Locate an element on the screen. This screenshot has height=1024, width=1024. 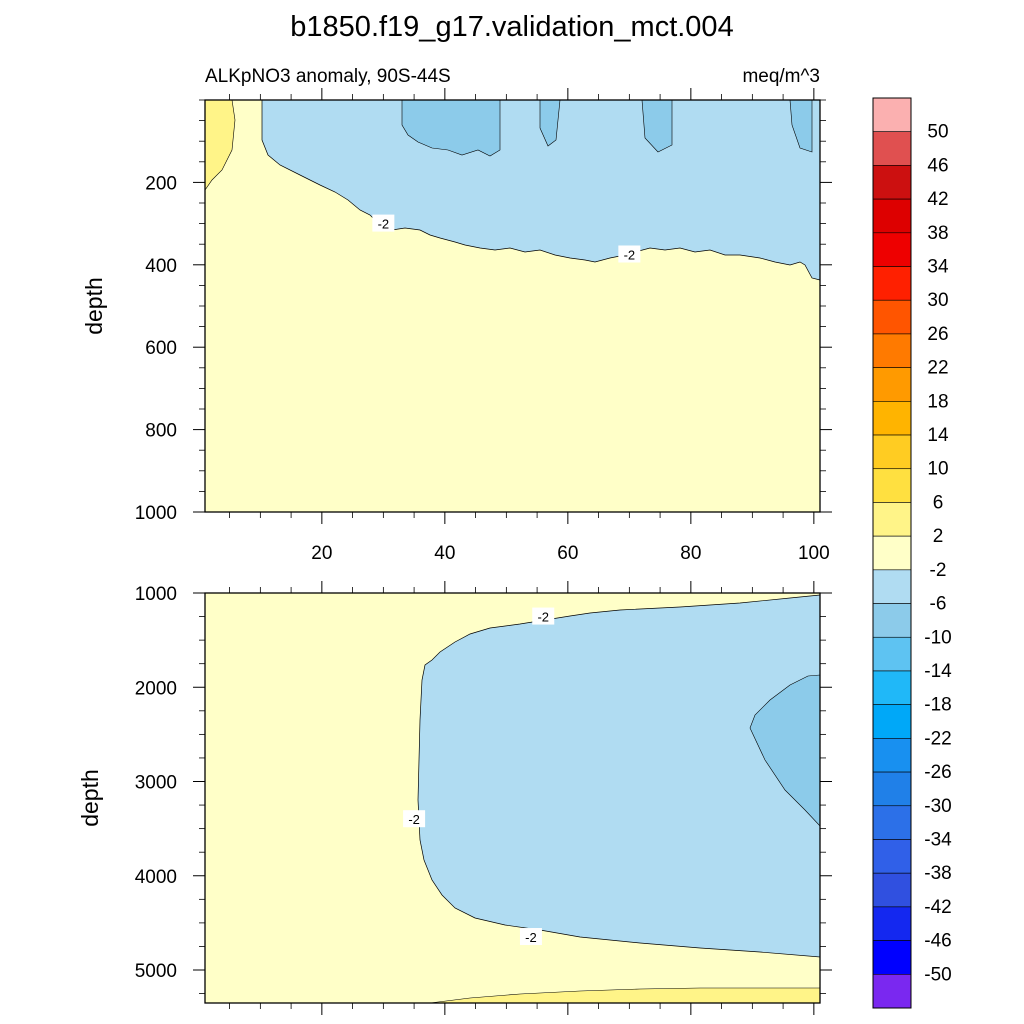
left-string: ALKpNO3 anomaly, 90S-44S is located at coordinates (328, 76).